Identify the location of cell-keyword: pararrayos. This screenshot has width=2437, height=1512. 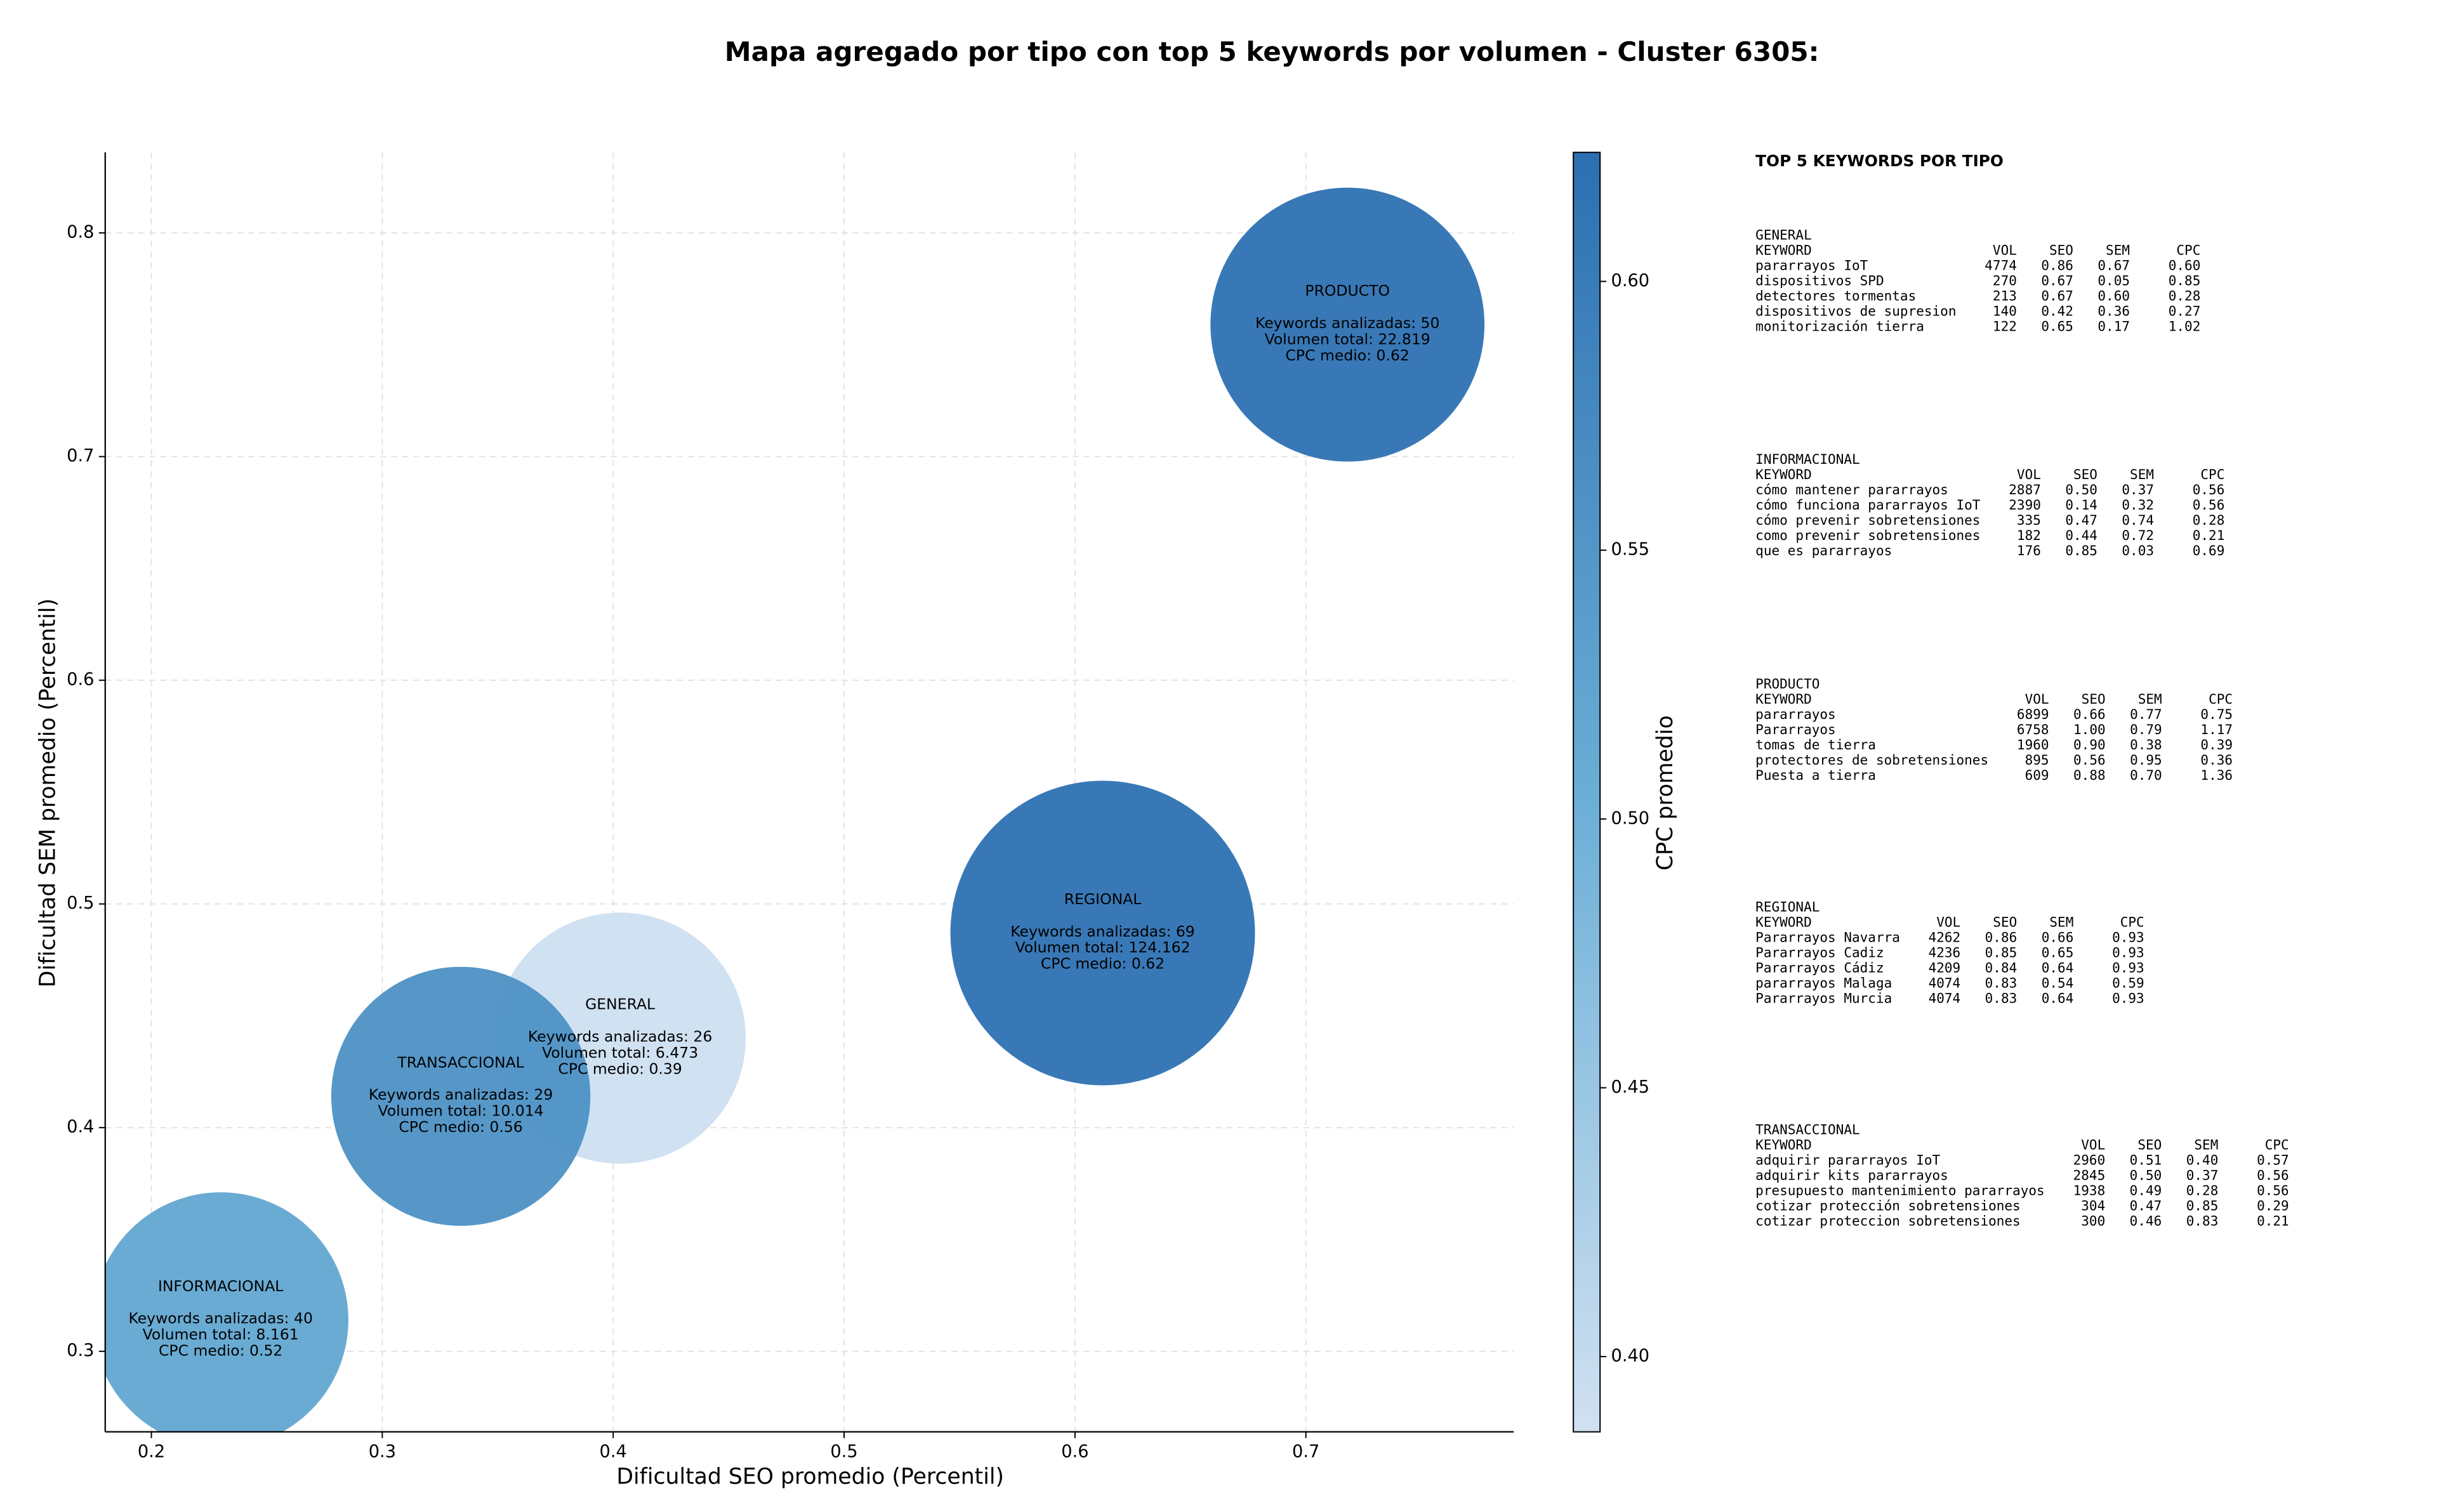
(1795, 714).